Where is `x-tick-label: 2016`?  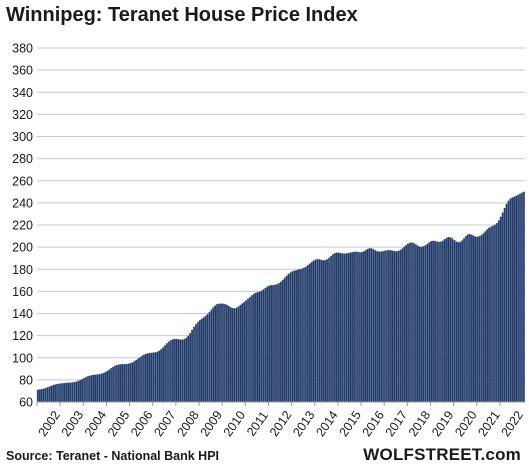
x-tick-label: 2016 is located at coordinates (373, 423).